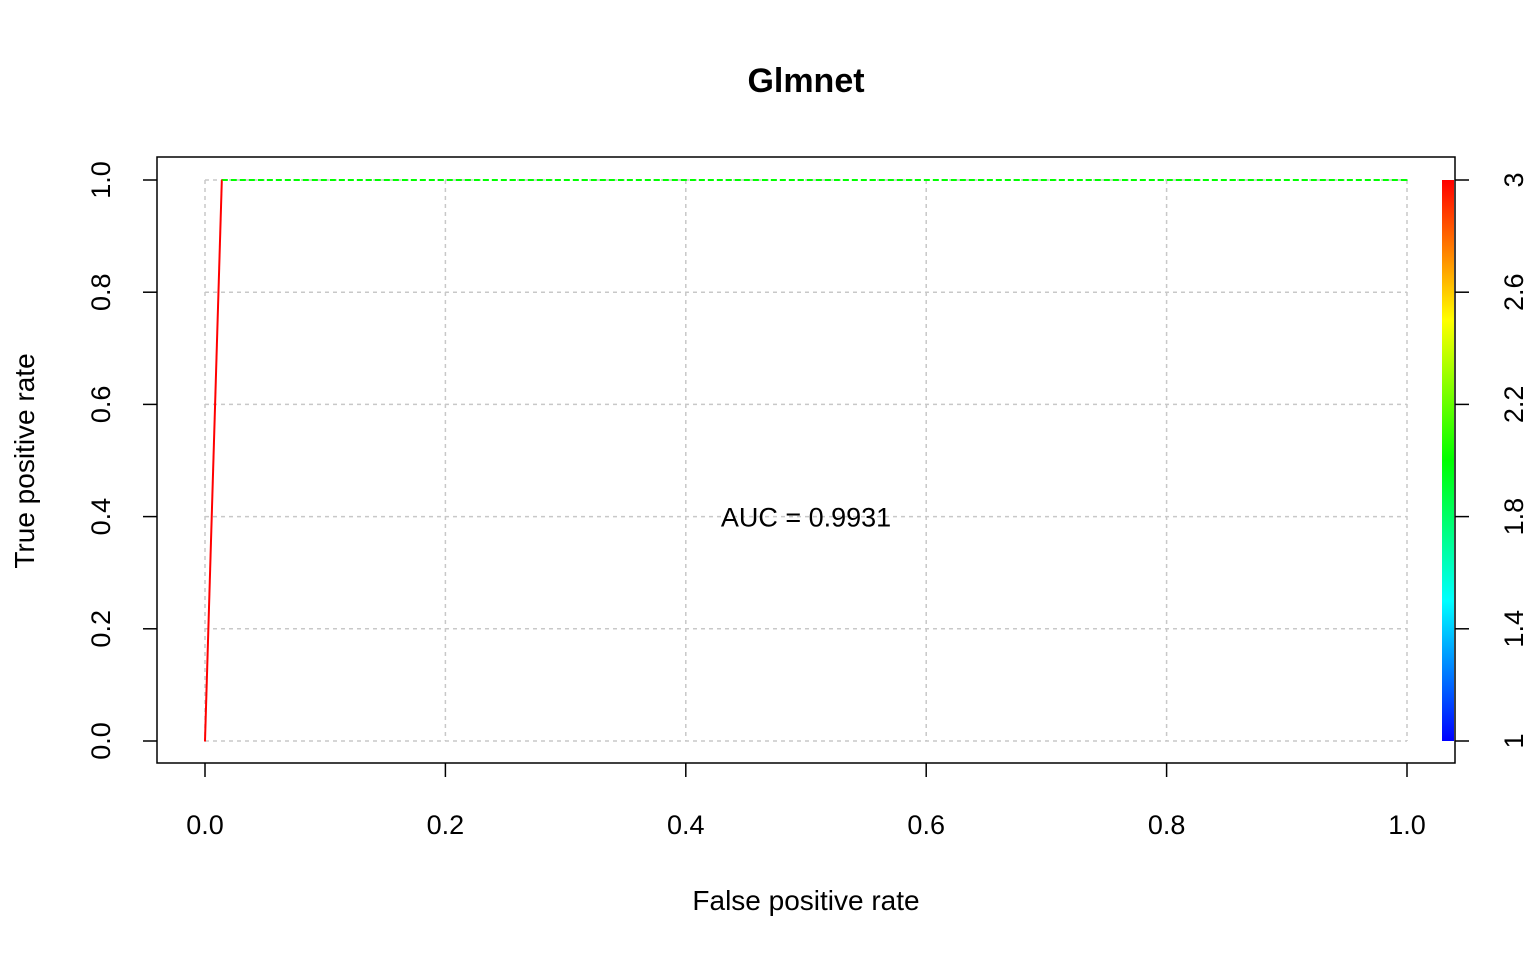  Describe the element at coordinates (101, 741) in the screenshot. I see `y-tick-label: 0.0` at that location.